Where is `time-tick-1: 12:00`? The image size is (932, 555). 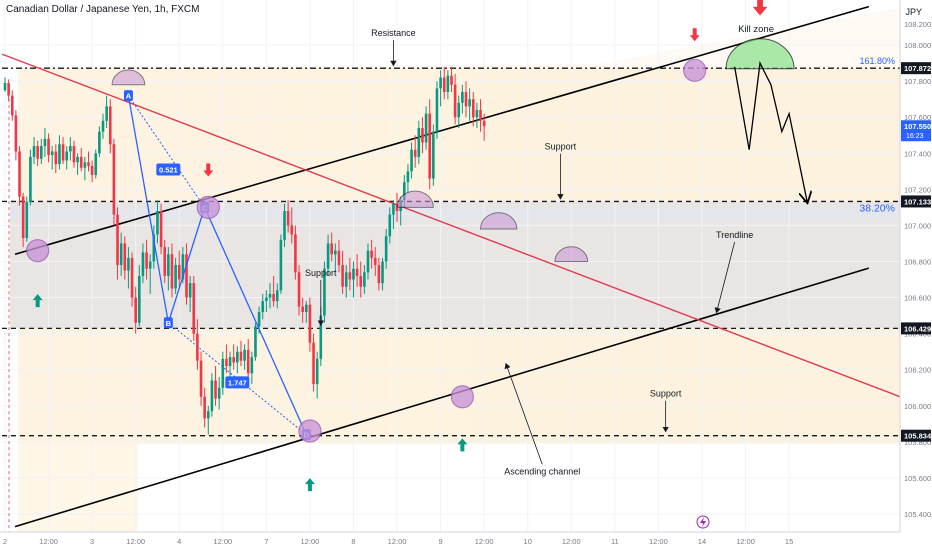
time-tick-1: 12:00 is located at coordinates (48, 541).